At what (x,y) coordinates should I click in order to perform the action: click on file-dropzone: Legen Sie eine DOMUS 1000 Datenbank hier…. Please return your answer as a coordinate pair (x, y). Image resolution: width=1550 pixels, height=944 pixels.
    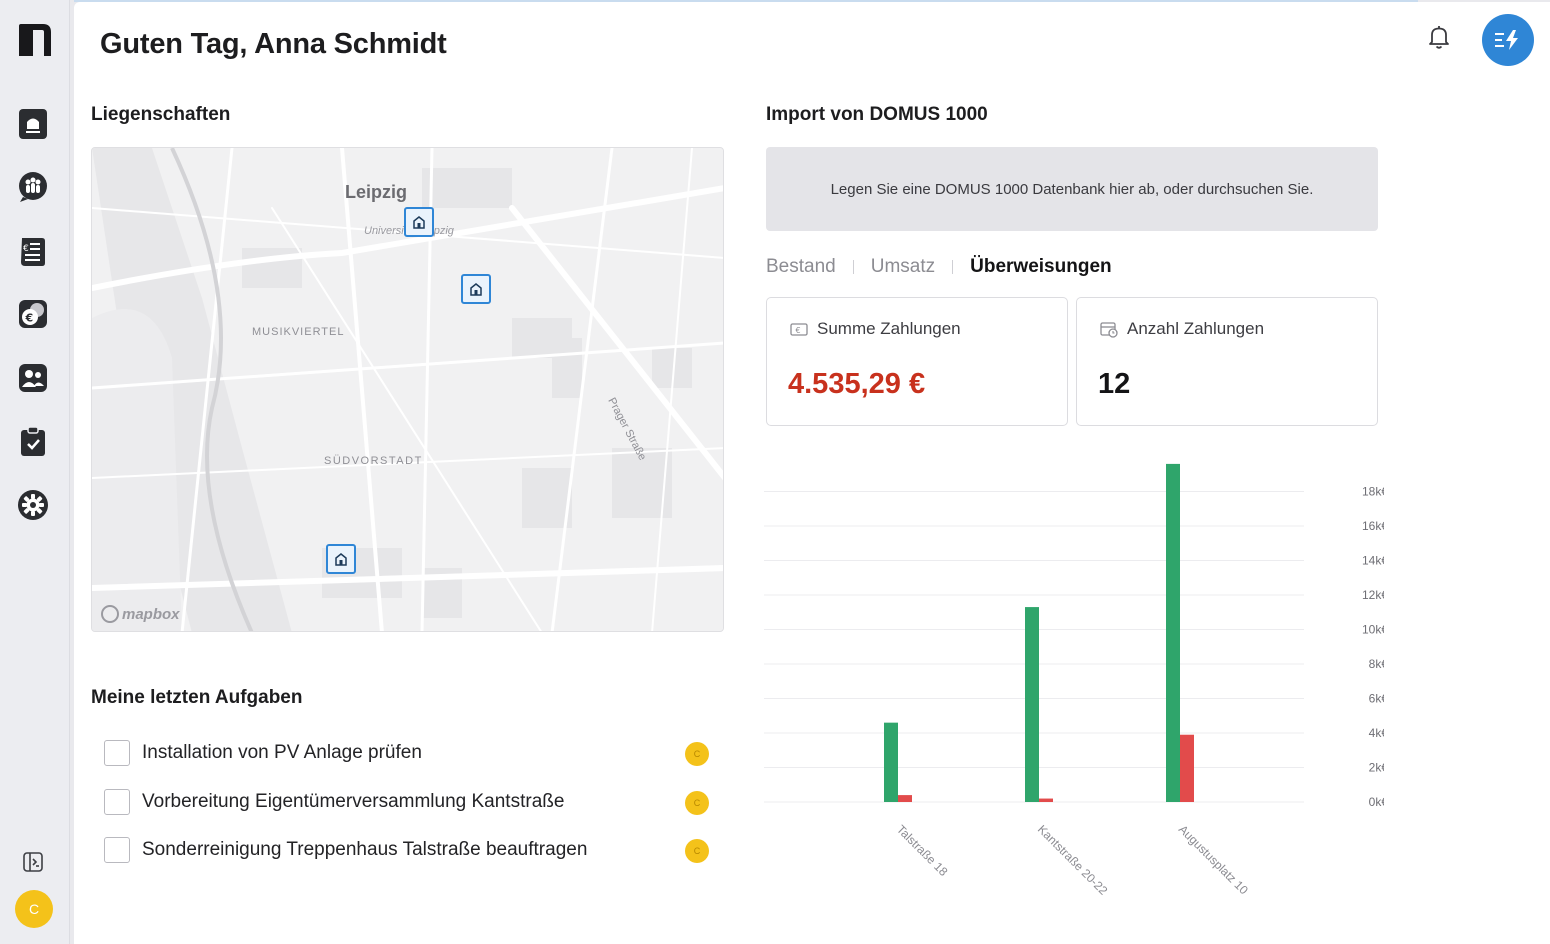
    Looking at the image, I should click on (1072, 189).